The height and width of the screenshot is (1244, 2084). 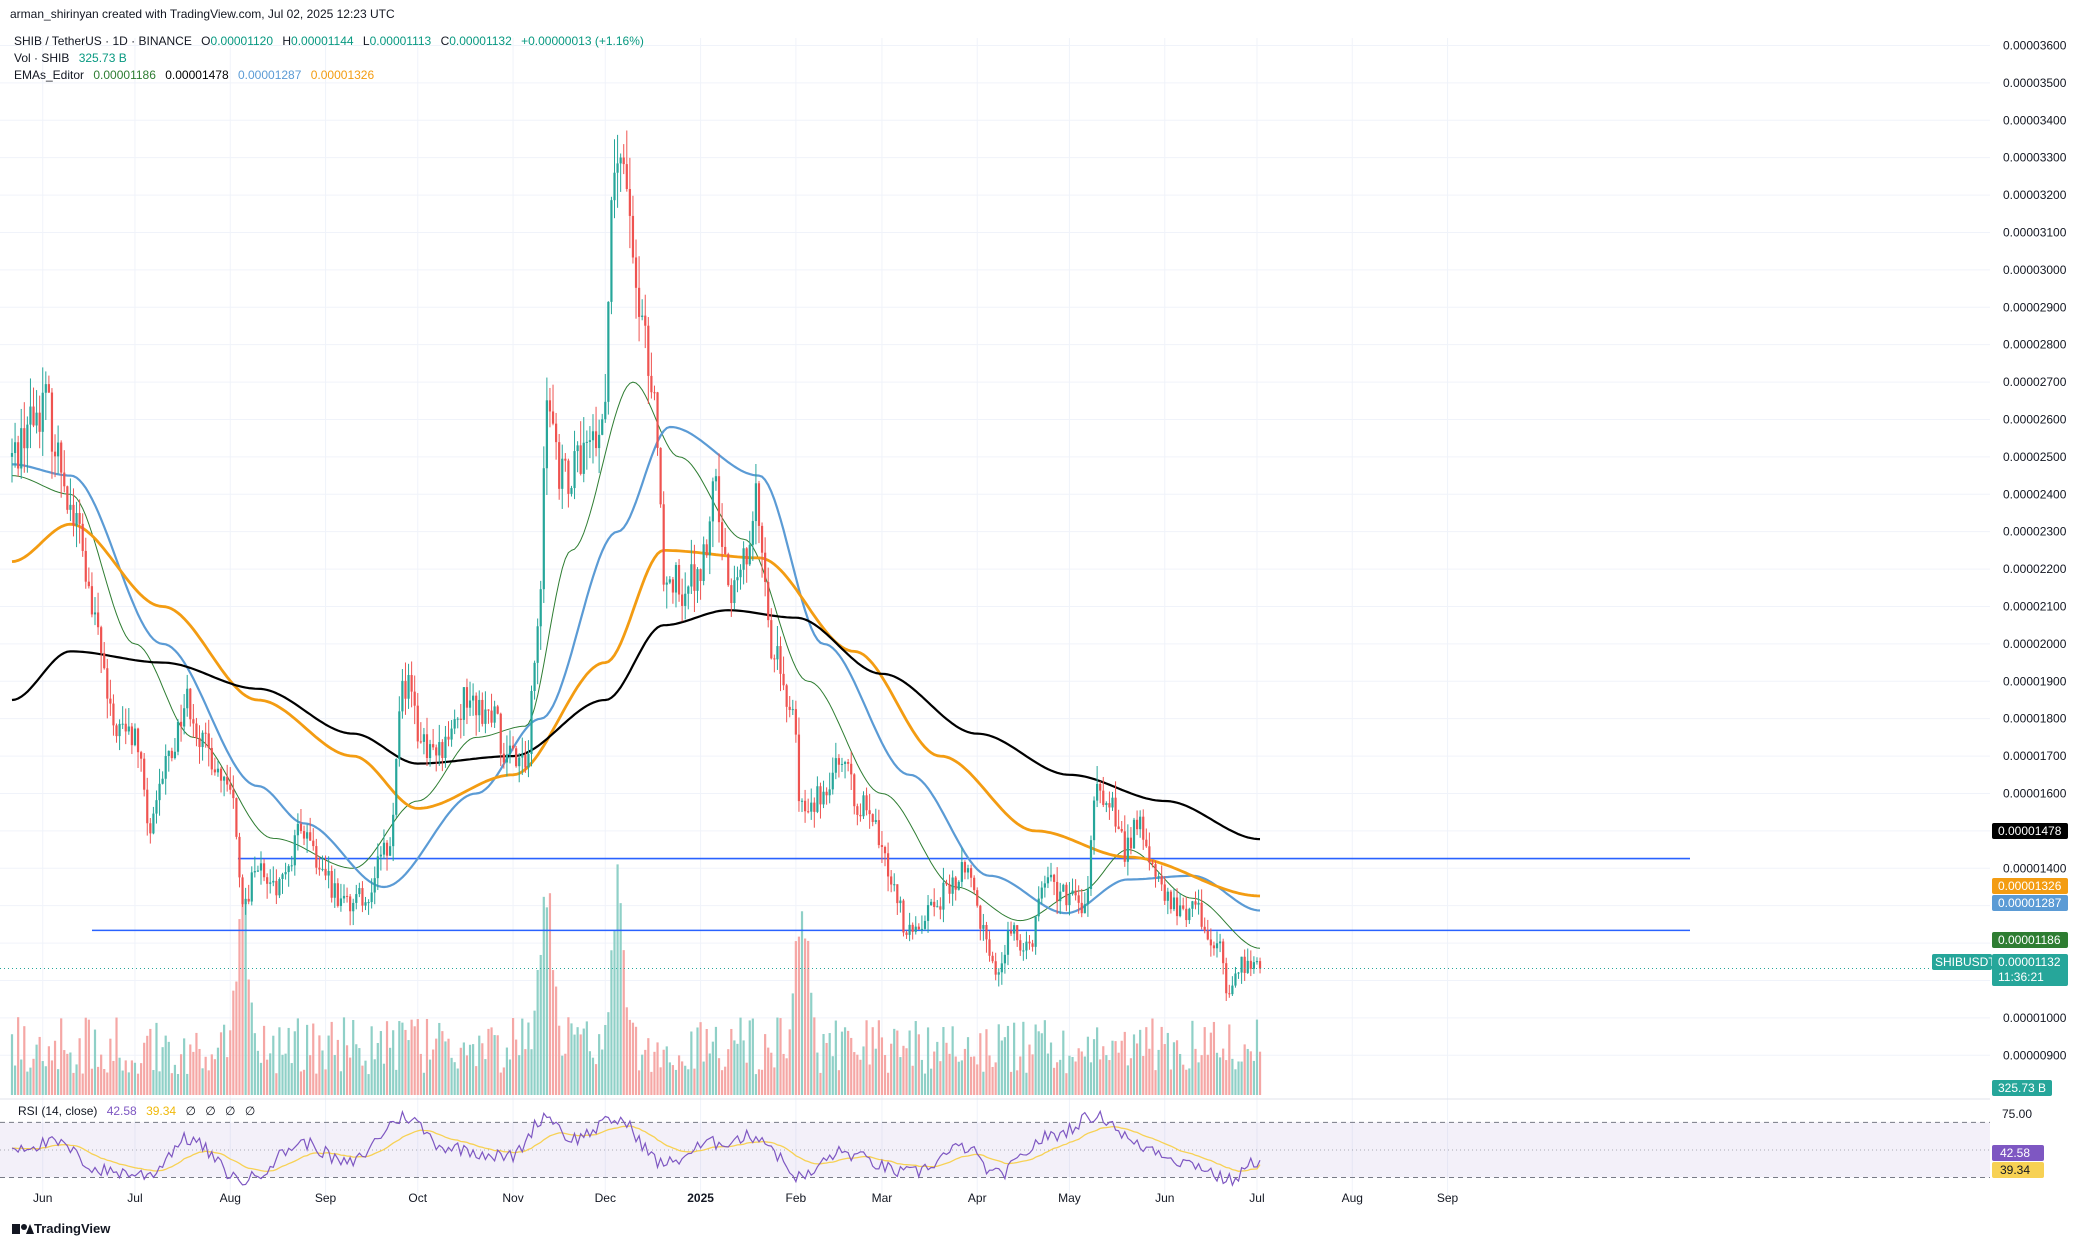 I want to click on time-axis-label: Jul, so click(x=134, y=1198).